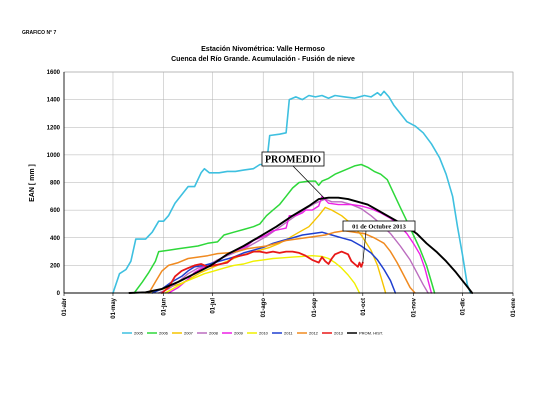 Image resolution: width=533 pixels, height=400 pixels. I want to click on y-tick-label: 1000, so click(54, 156).